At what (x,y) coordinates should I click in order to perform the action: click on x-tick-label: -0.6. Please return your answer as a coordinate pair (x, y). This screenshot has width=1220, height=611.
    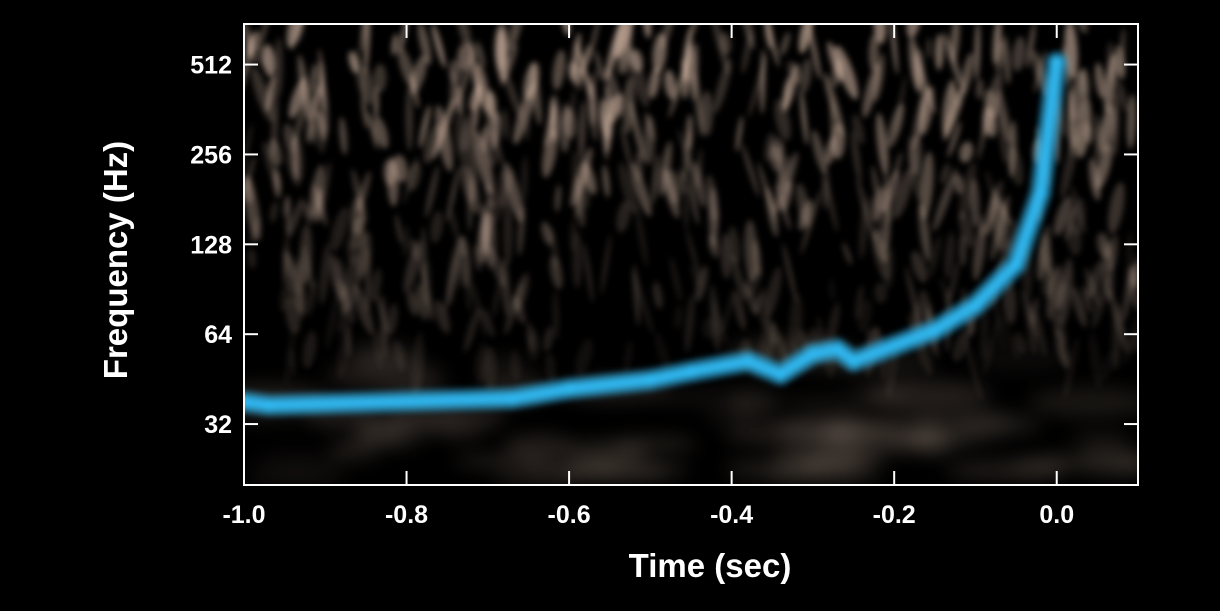
    Looking at the image, I should click on (569, 515).